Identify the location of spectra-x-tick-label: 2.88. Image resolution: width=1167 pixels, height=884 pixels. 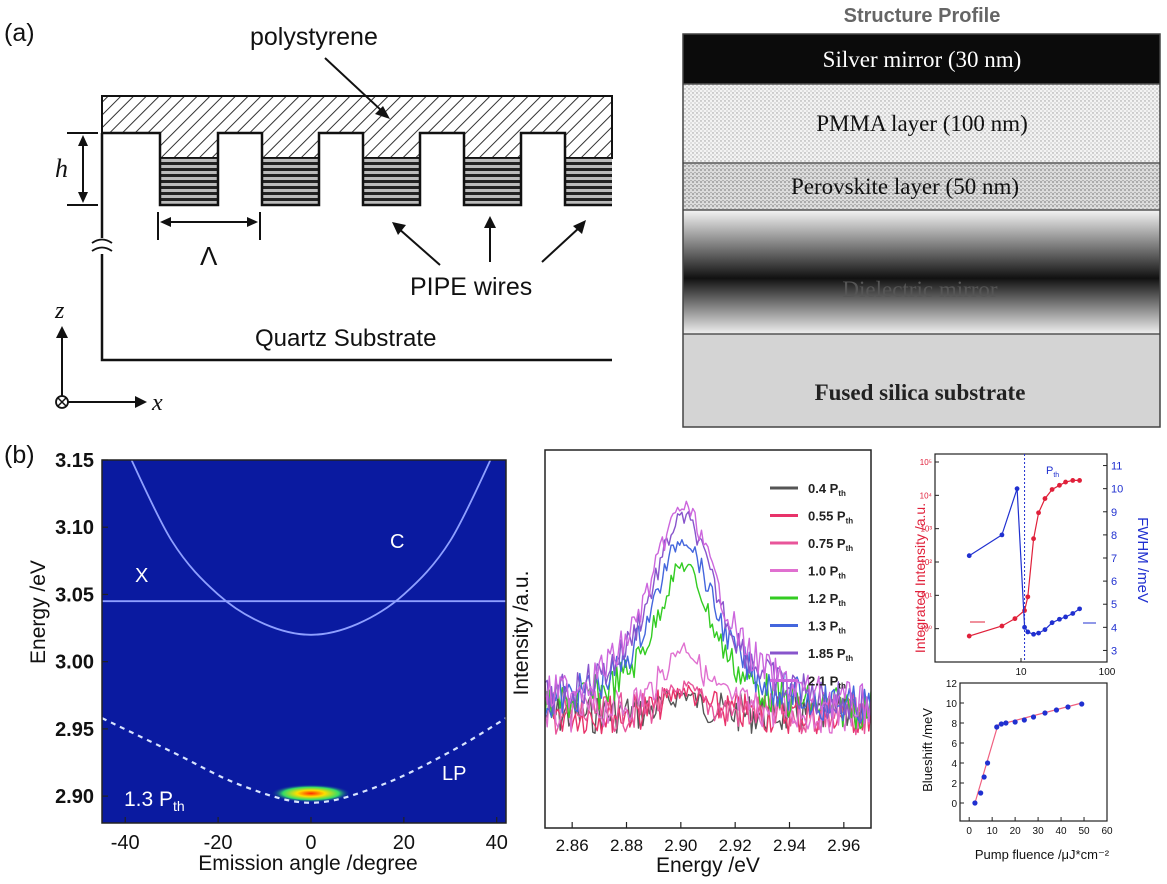
(626, 845).